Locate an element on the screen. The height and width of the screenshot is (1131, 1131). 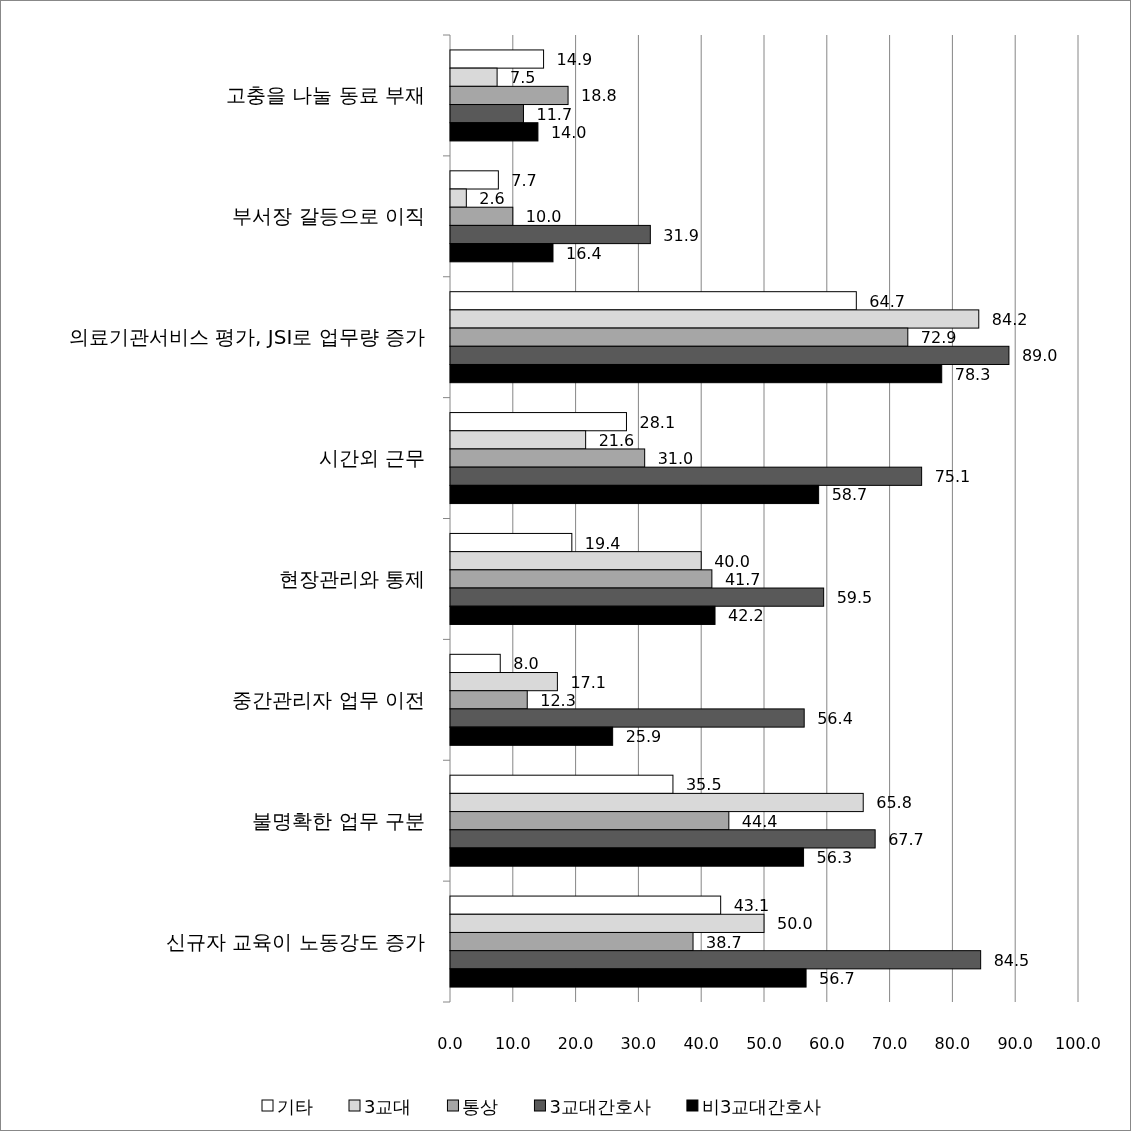
x-tick-label: 20.0 is located at coordinates (575, 1043).